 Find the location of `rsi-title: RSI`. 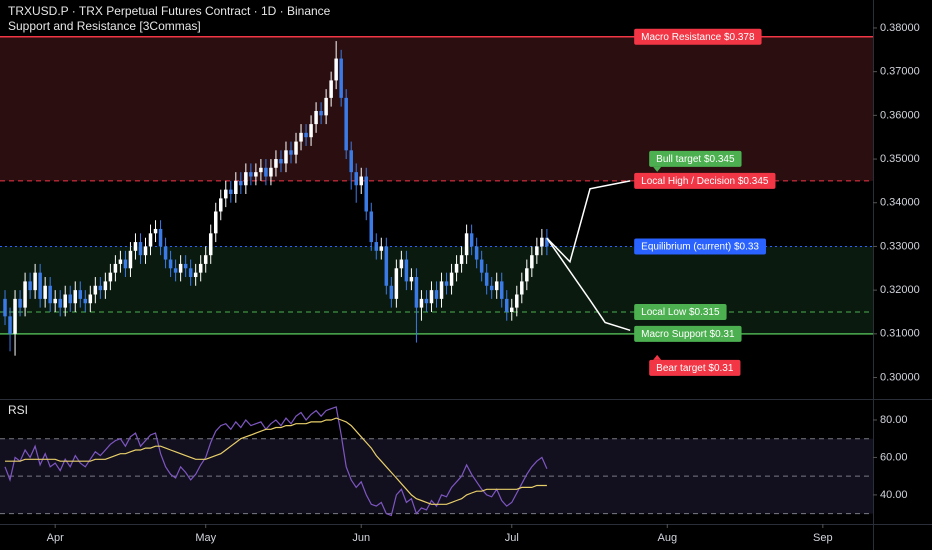

rsi-title: RSI is located at coordinates (18, 410).